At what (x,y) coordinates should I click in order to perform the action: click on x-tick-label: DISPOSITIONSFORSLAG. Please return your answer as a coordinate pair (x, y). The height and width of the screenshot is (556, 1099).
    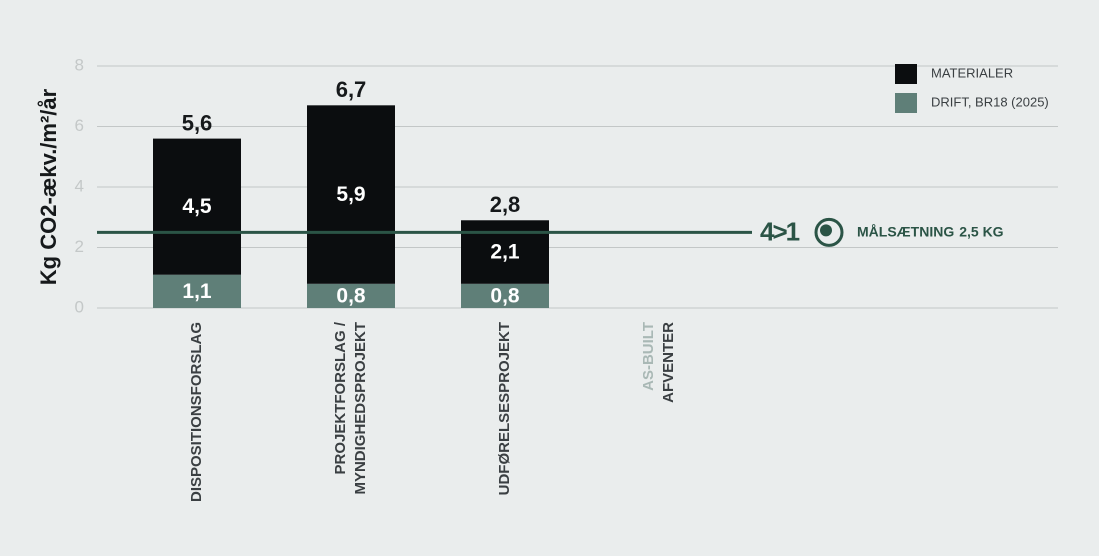
    Looking at the image, I should click on (196, 412).